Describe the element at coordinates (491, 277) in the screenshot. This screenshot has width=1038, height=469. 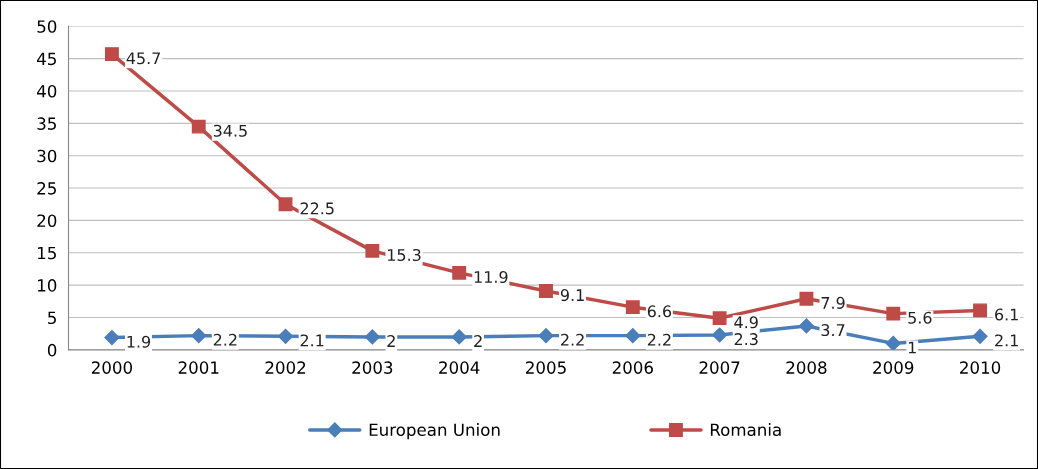
I see `data-label: 11.9` at that location.